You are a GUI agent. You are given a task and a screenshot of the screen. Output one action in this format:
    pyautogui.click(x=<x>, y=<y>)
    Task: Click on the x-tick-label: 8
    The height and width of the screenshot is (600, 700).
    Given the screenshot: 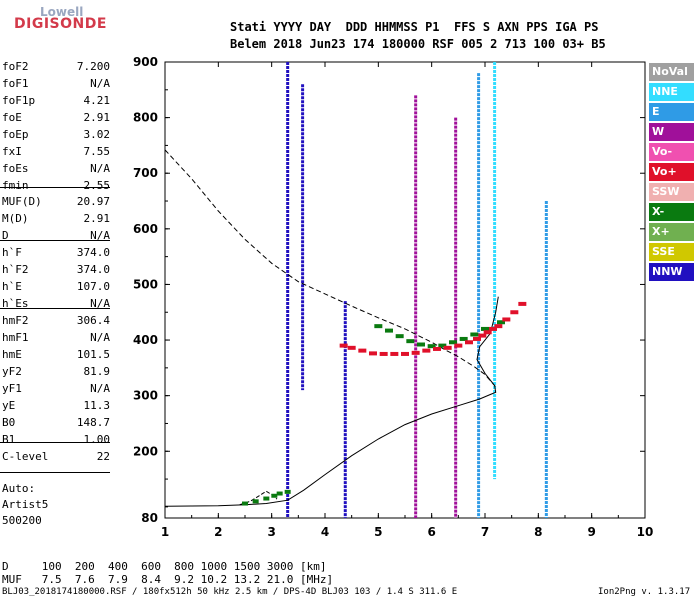 What is the action you would take?
    pyautogui.click(x=538, y=532)
    